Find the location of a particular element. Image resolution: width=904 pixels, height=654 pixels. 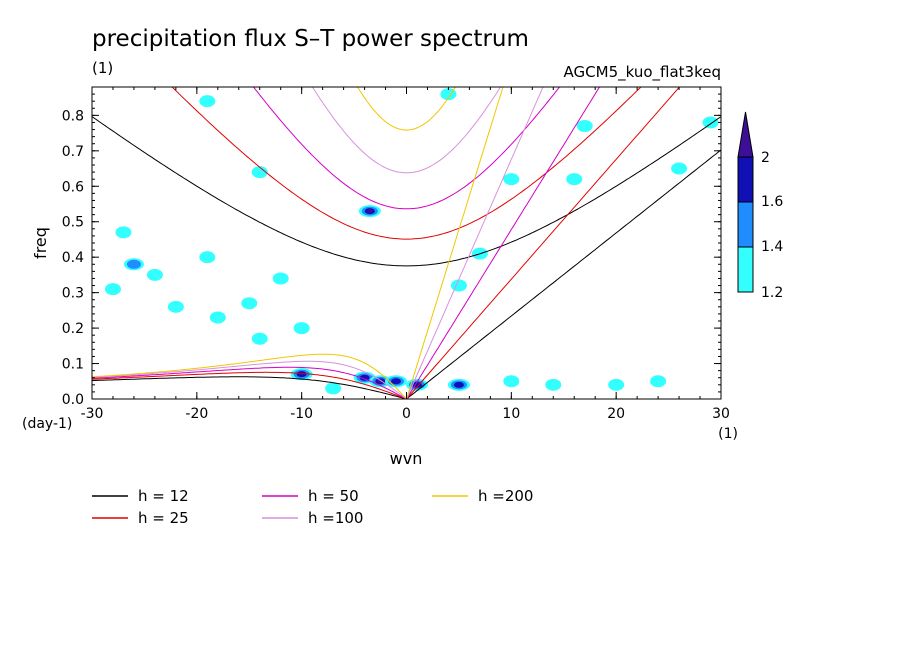

y-tick-label: 0.7 is located at coordinates (73, 152).